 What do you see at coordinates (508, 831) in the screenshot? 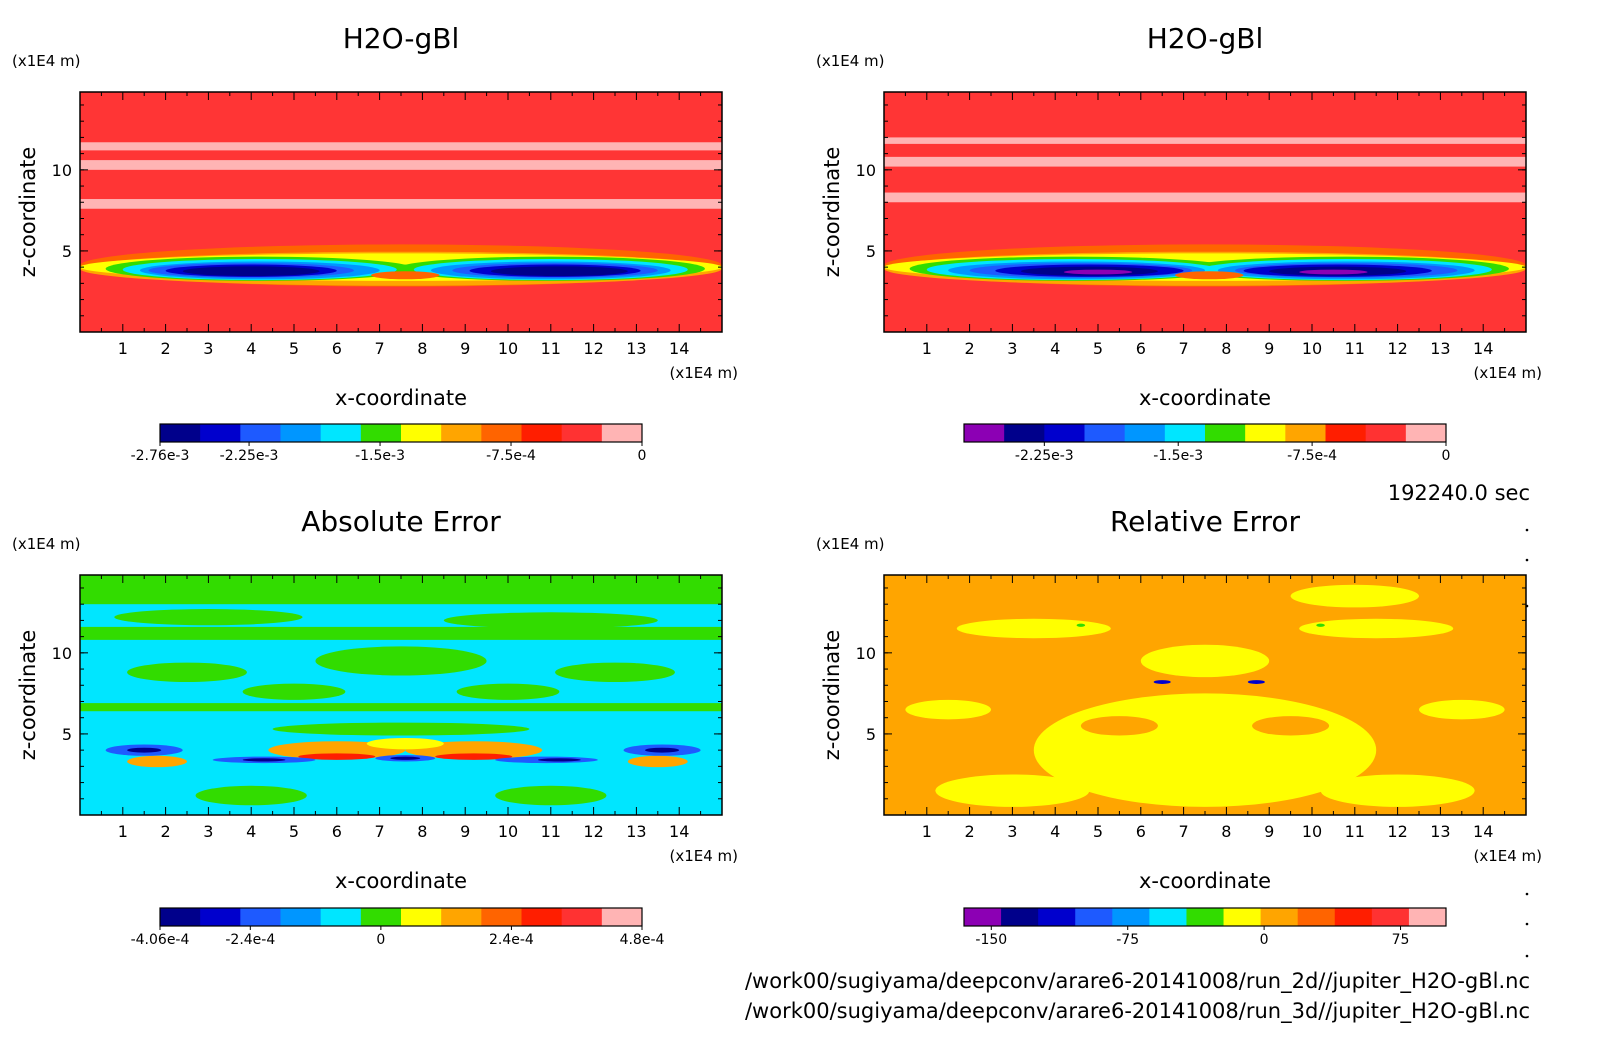
I see `x-tick-label: 10` at bounding box center [508, 831].